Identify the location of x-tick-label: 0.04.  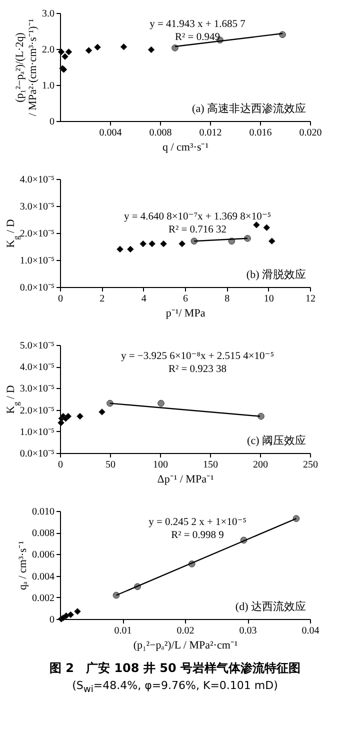
(311, 631).